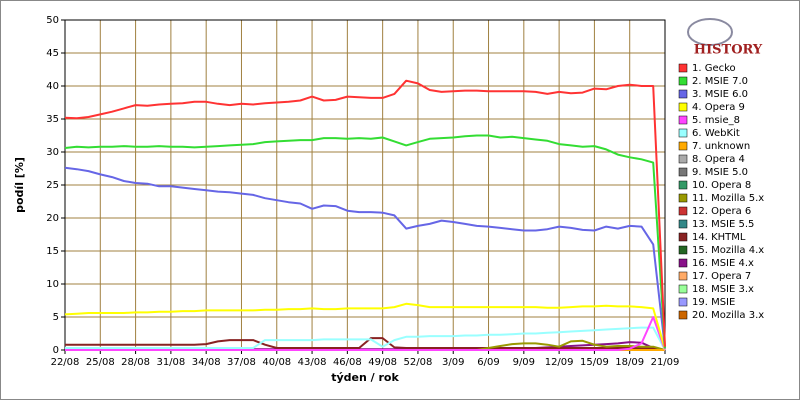  Describe the element at coordinates (365, 377) in the screenshot. I see `x-axis-label: týden / rok` at that location.